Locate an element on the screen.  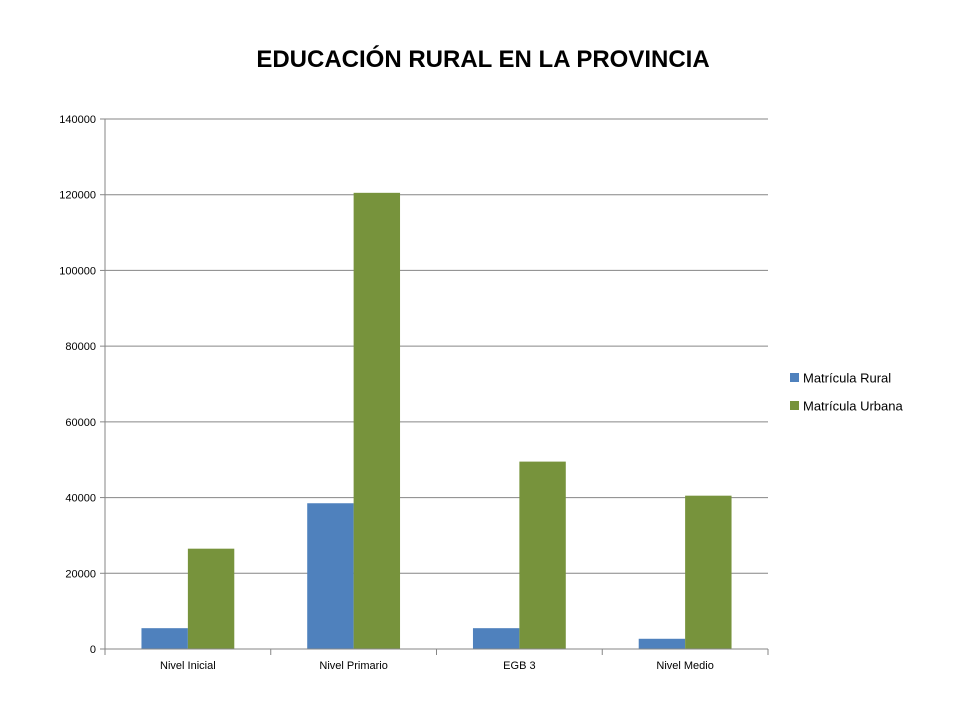
x-tick-label: Nivel Inicial is located at coordinates (188, 666).